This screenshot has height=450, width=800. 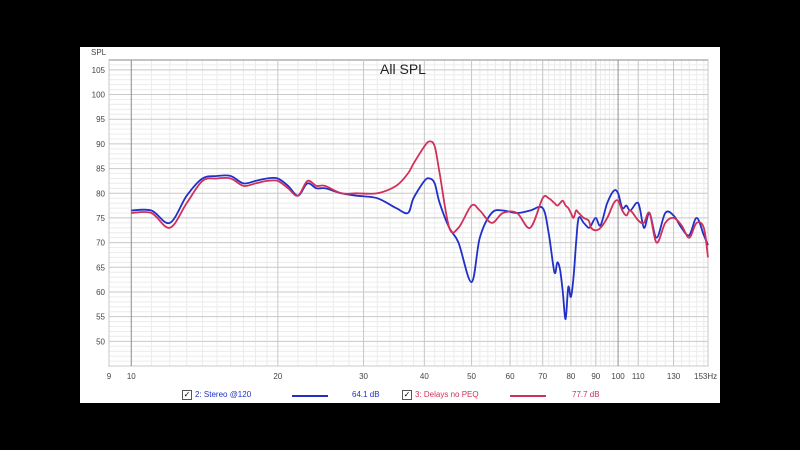 What do you see at coordinates (595, 376) in the screenshot?
I see `x-tick-label: 90` at bounding box center [595, 376].